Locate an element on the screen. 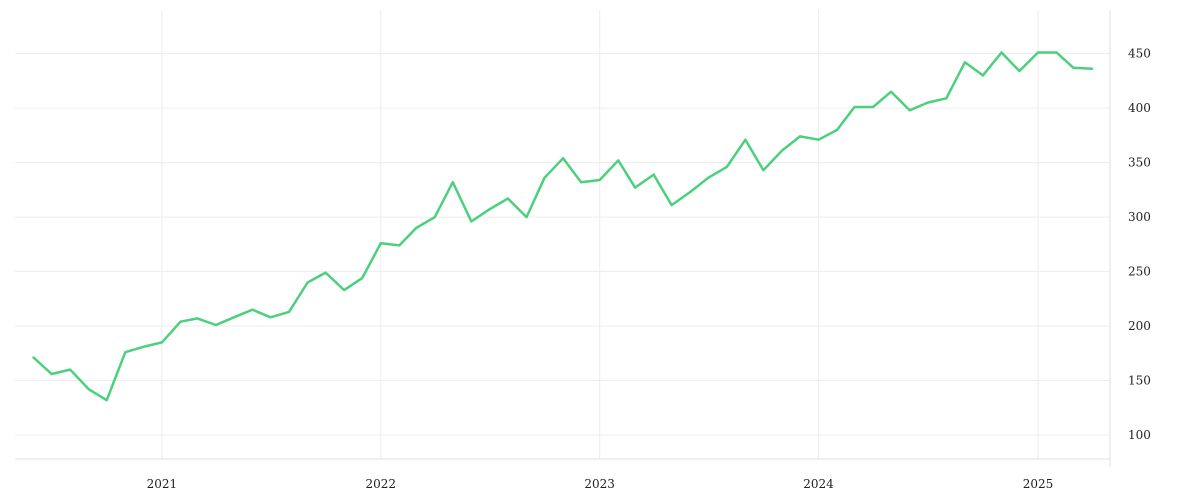 The width and height of the screenshot is (1200, 500). x-tick-label: 2022 is located at coordinates (381, 484).